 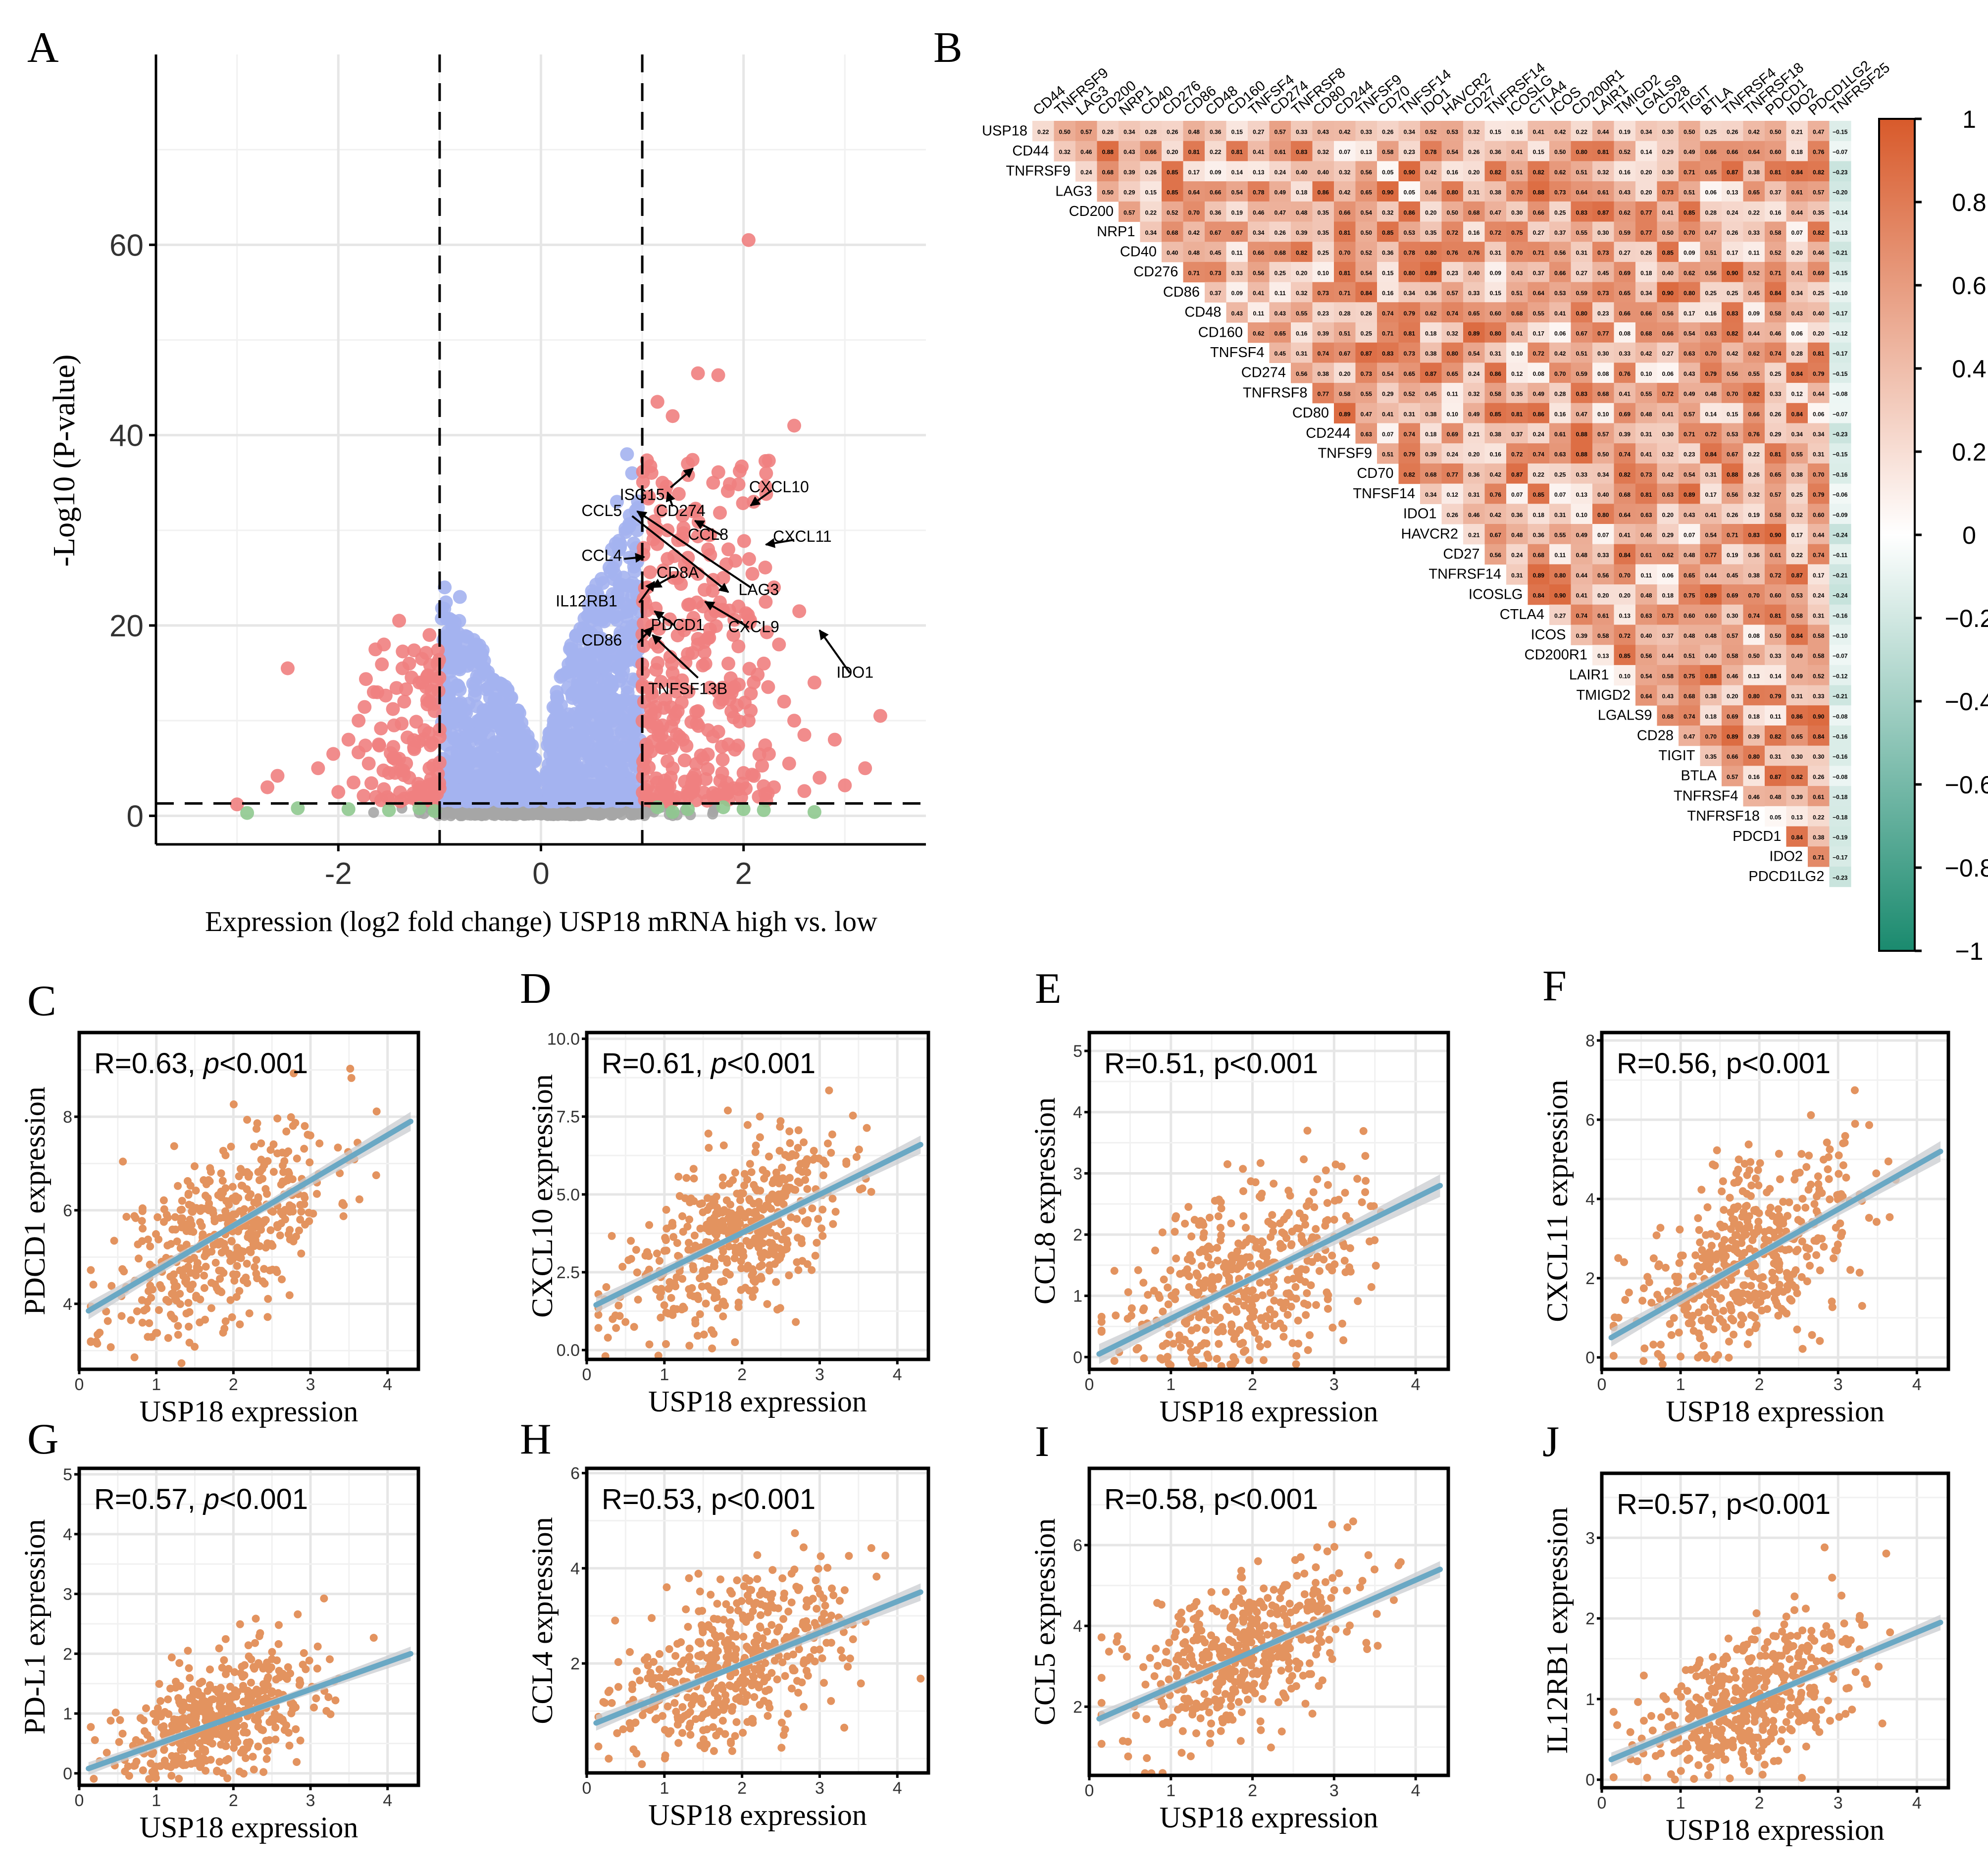 I want to click on heatmap-row-label: TMIGD2, so click(x=1604, y=695).